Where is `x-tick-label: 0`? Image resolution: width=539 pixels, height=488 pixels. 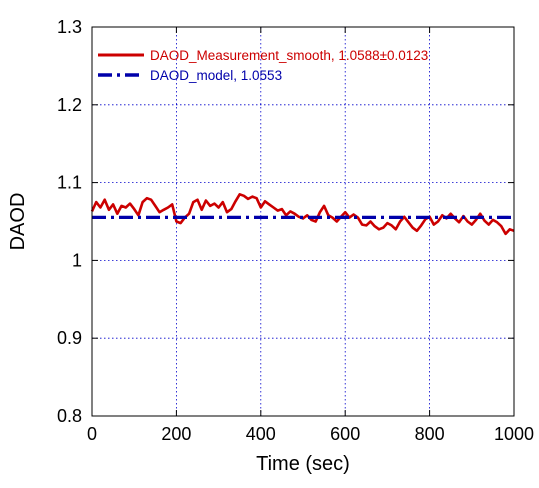 x-tick-label: 0 is located at coordinates (92, 434).